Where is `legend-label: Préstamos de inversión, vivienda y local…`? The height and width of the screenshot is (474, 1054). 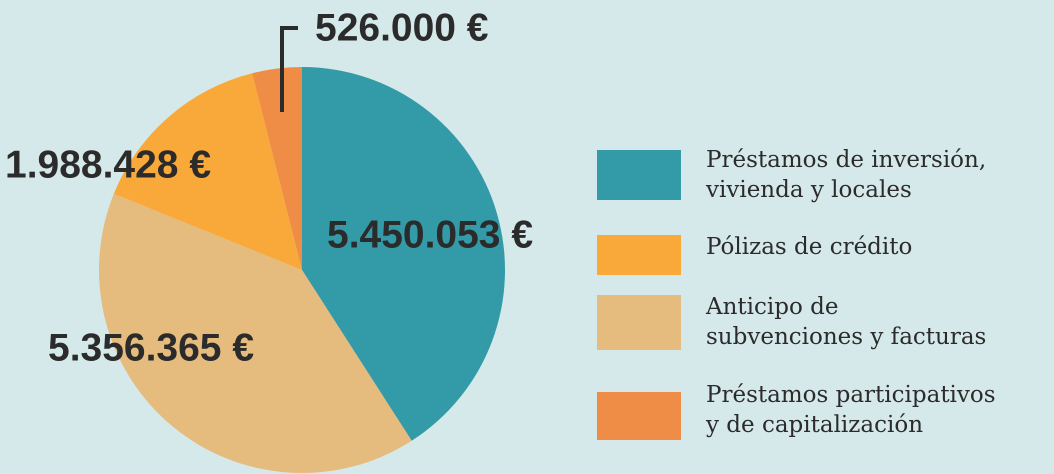 legend-label: Préstamos de inversión, vivienda y local… is located at coordinates (846, 175).